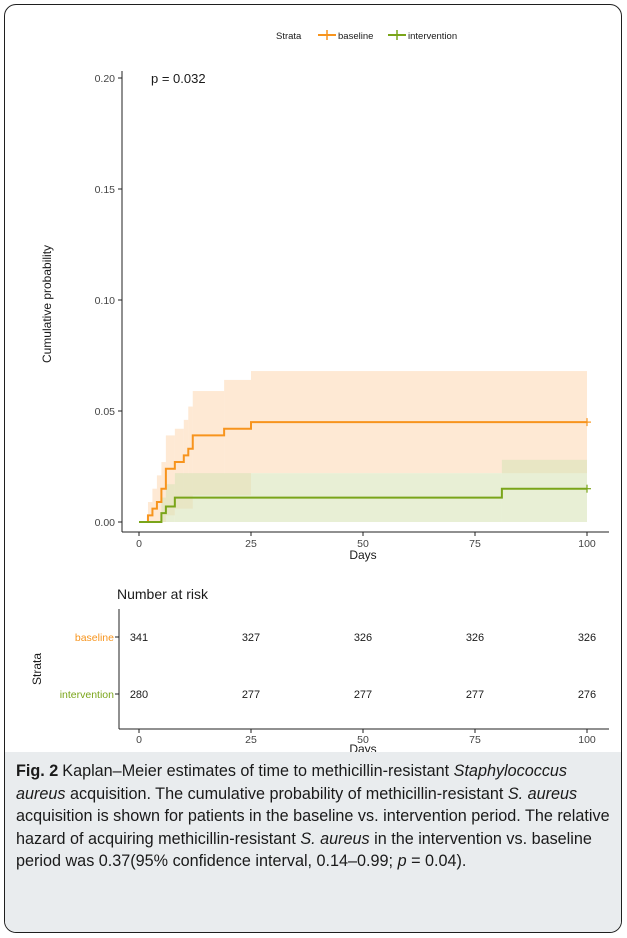 The height and width of the screenshot is (938, 627). Describe the element at coordinates (139, 740) in the screenshot. I see `risk-x-tick-label: 0` at that location.